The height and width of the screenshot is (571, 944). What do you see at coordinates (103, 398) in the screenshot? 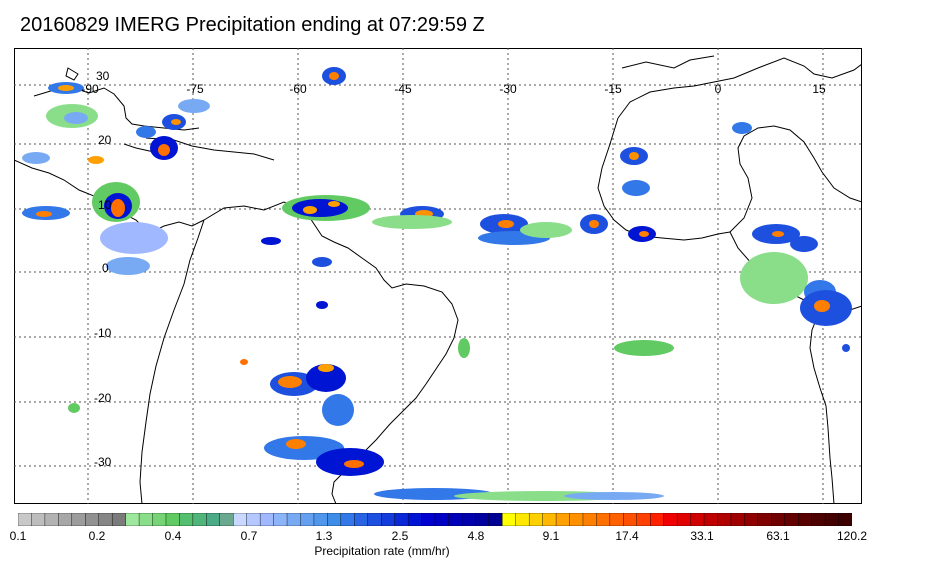
I see `lat-label: -20` at bounding box center [103, 398].